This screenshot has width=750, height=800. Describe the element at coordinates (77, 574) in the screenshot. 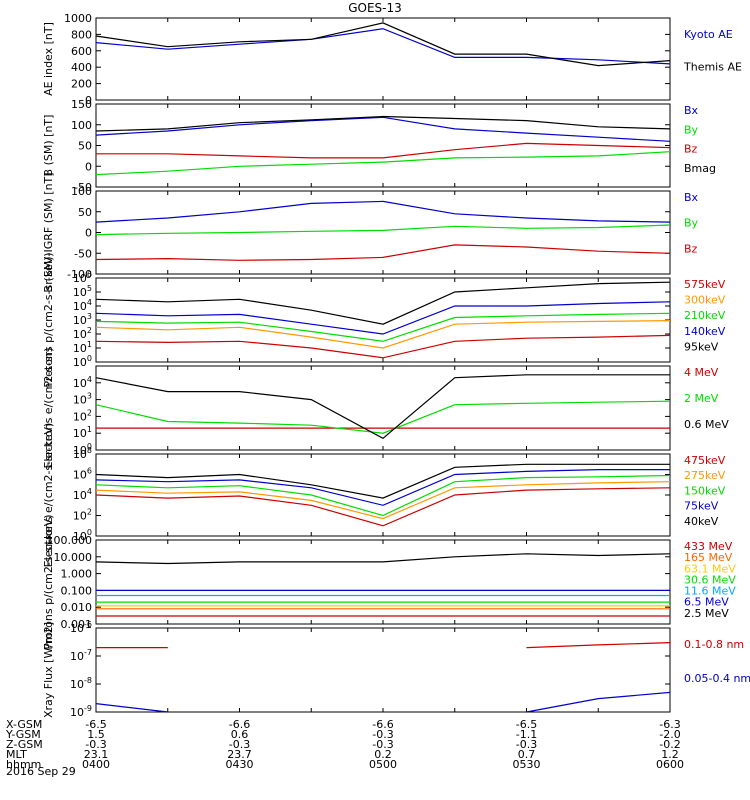

I see `y-tick-label: 1.000` at that location.